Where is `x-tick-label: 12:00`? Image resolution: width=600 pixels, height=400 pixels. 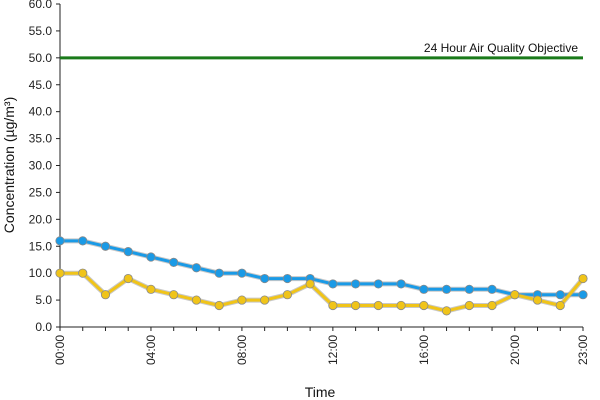
x-tick-label: 12:00 is located at coordinates (333, 350).